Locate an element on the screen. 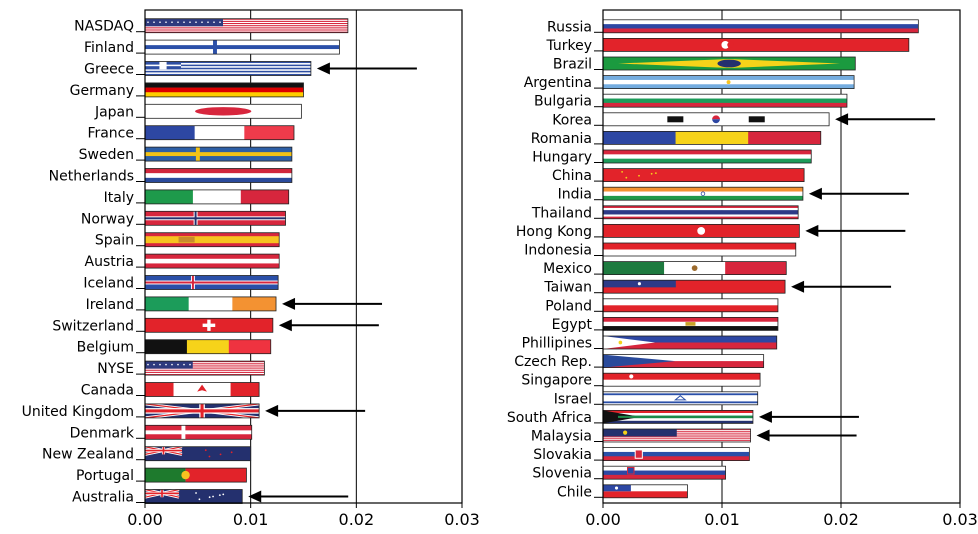  bar-sweden is located at coordinates (218, 154).